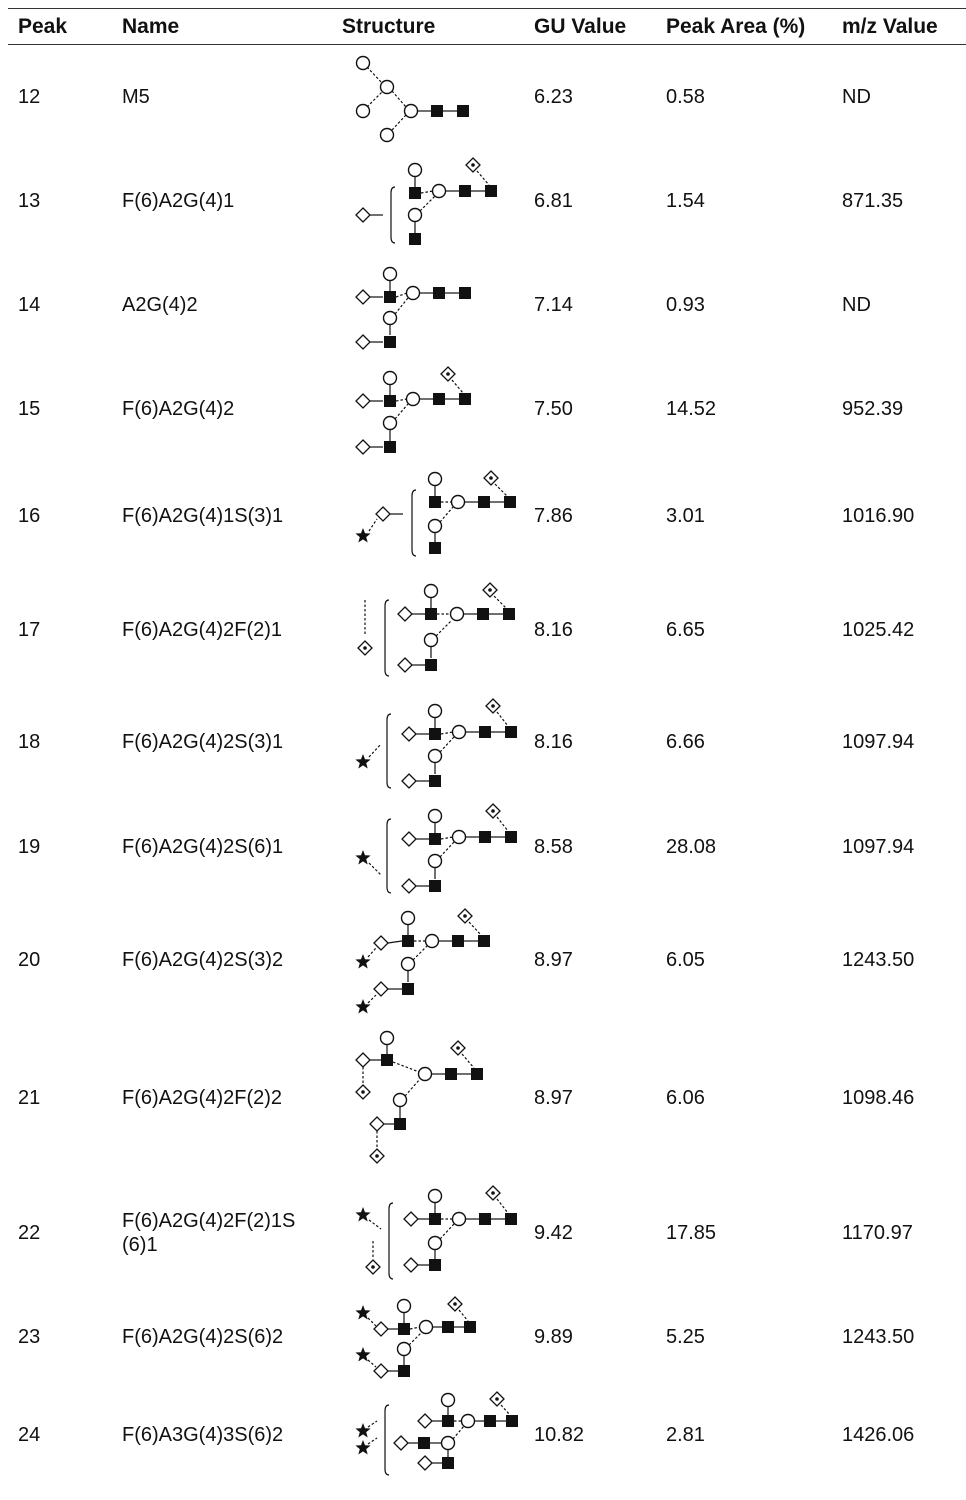 The width and height of the screenshot is (966, 1500). I want to click on cell-peak: 20, so click(29, 960).